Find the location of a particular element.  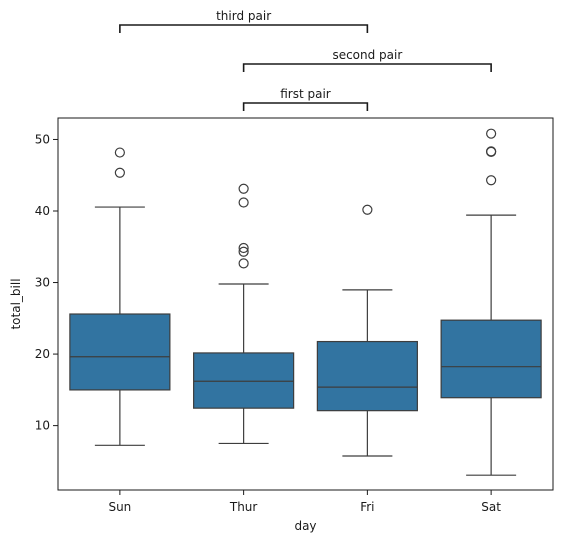

annotation-bracket: third pair is located at coordinates (244, 21).